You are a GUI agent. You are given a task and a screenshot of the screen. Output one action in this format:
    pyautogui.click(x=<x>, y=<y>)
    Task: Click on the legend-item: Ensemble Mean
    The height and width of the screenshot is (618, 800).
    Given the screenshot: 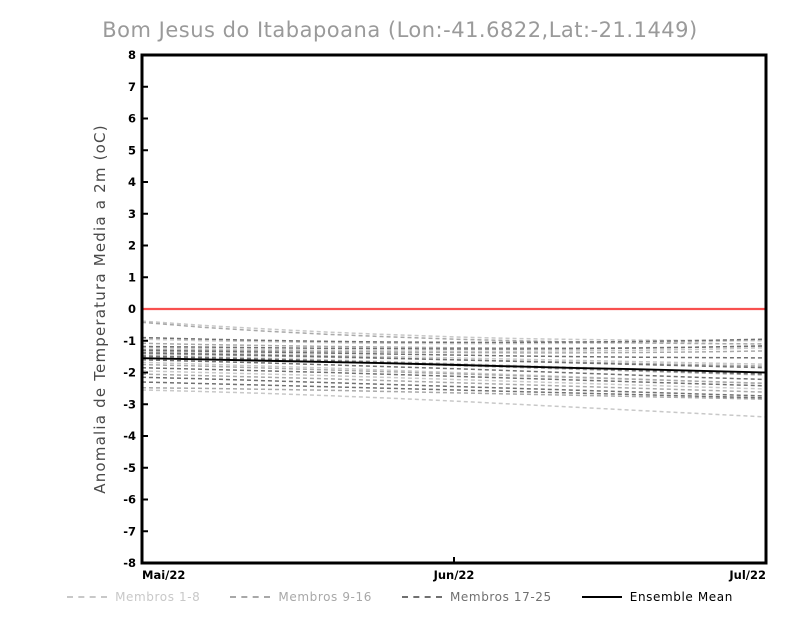 What is the action you would take?
    pyautogui.click(x=657, y=597)
    